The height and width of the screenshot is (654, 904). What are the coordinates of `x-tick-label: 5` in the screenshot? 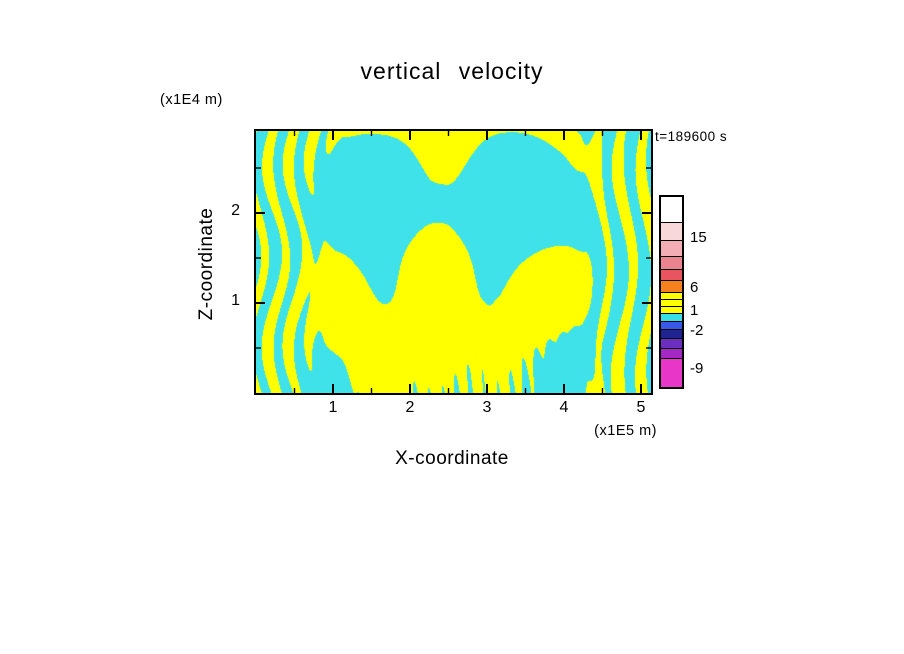 It's located at (641, 407).